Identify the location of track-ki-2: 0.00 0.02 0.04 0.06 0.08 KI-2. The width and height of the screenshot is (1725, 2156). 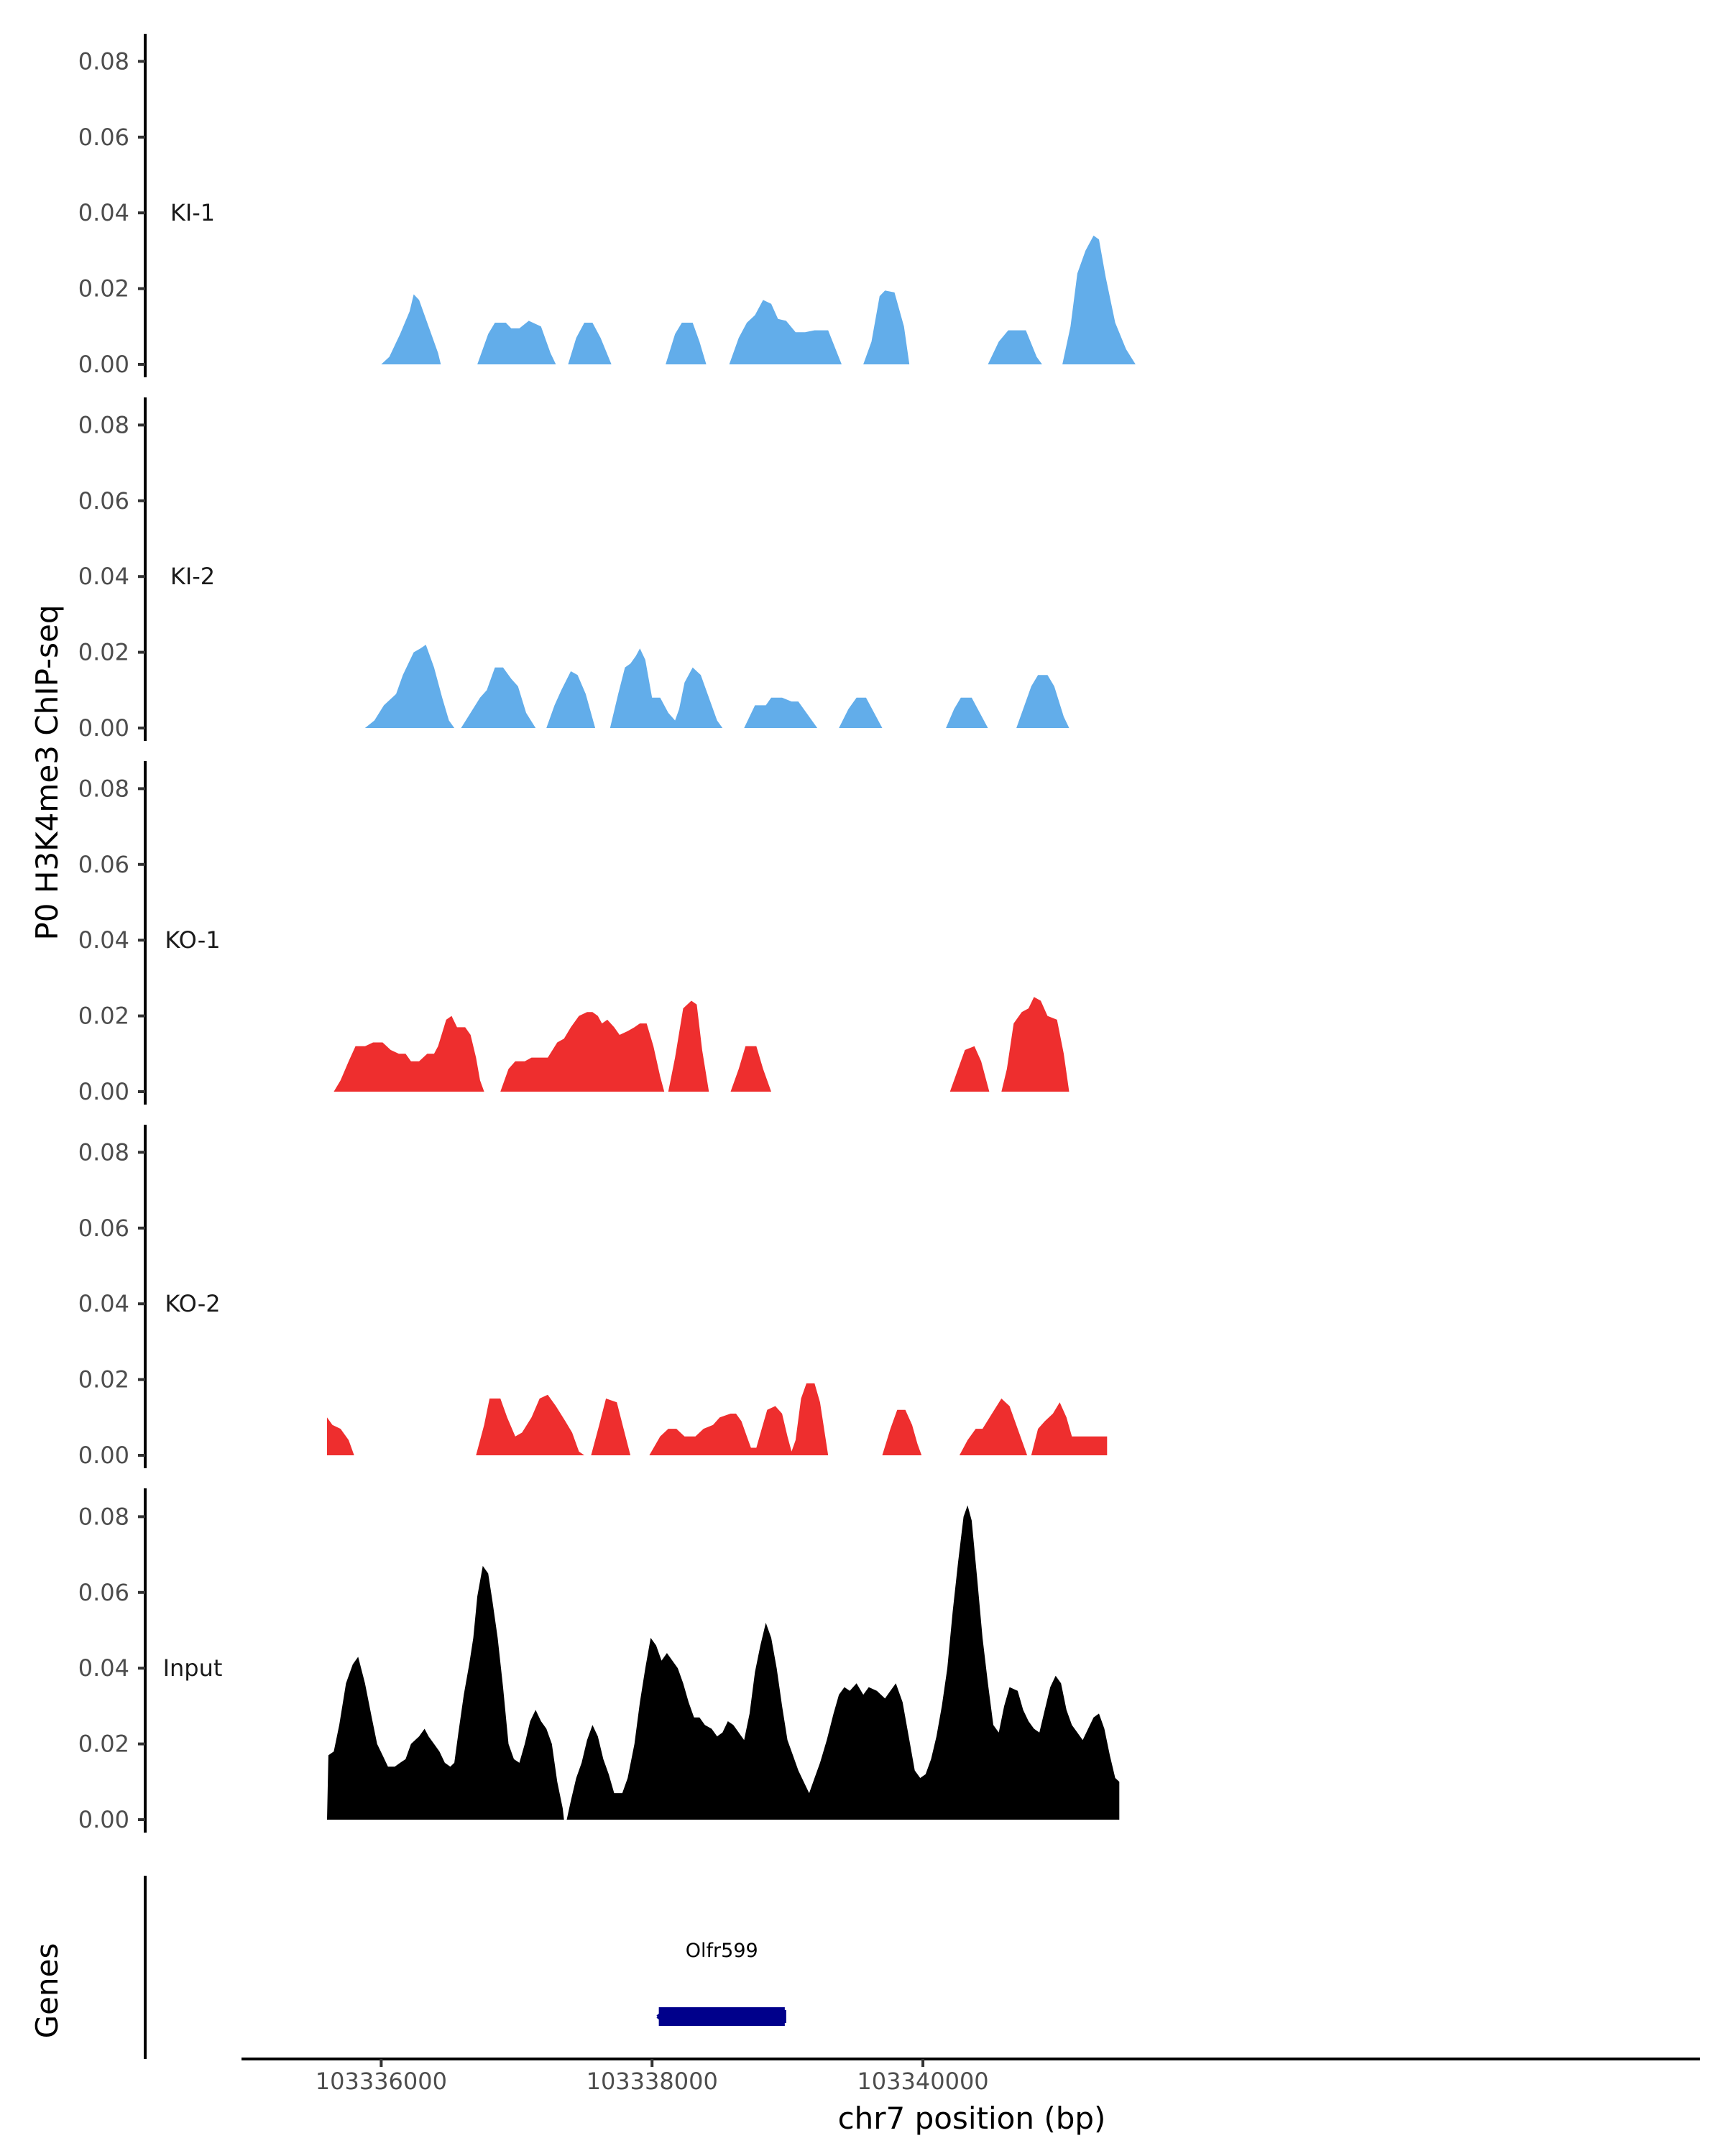
(574, 570).